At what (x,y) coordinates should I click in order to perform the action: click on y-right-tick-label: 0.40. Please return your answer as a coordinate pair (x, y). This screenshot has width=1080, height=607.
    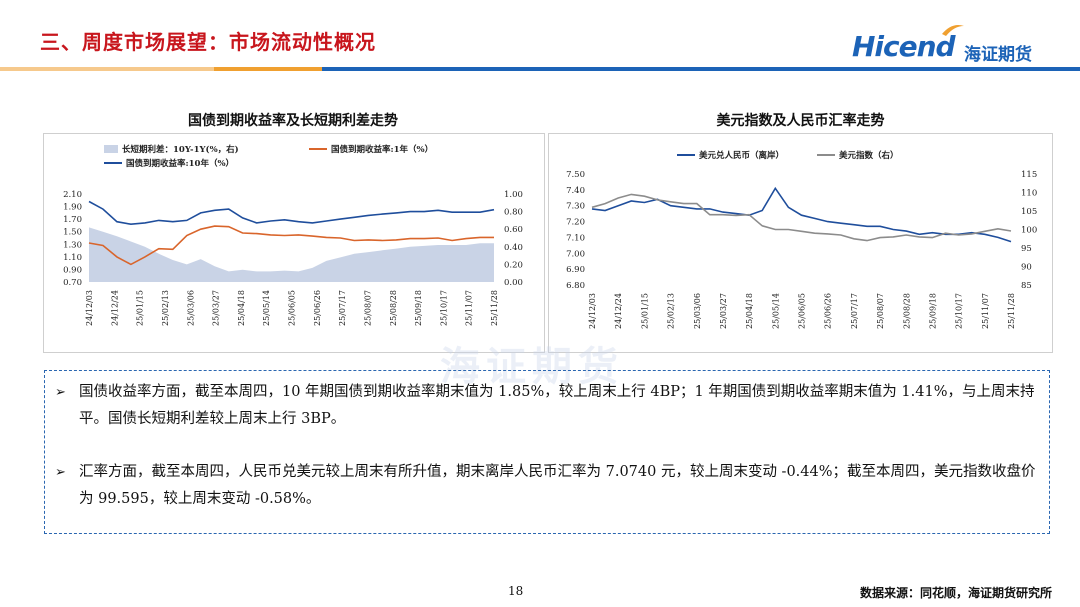
    Looking at the image, I should click on (513, 248).